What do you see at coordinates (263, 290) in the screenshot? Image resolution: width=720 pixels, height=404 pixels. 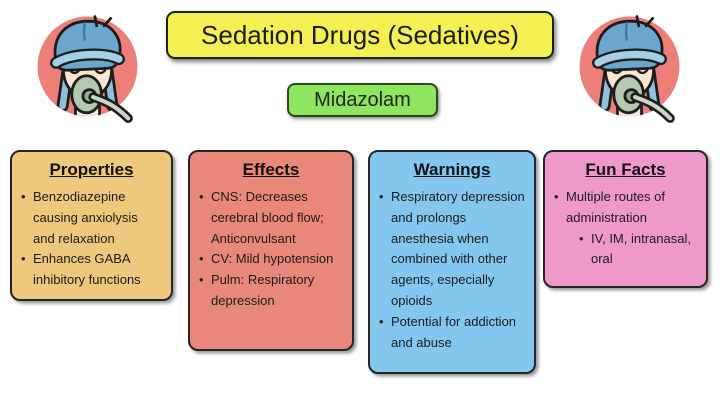 I see `bullet-text: Pulm: Respiratory depression` at bounding box center [263, 290].